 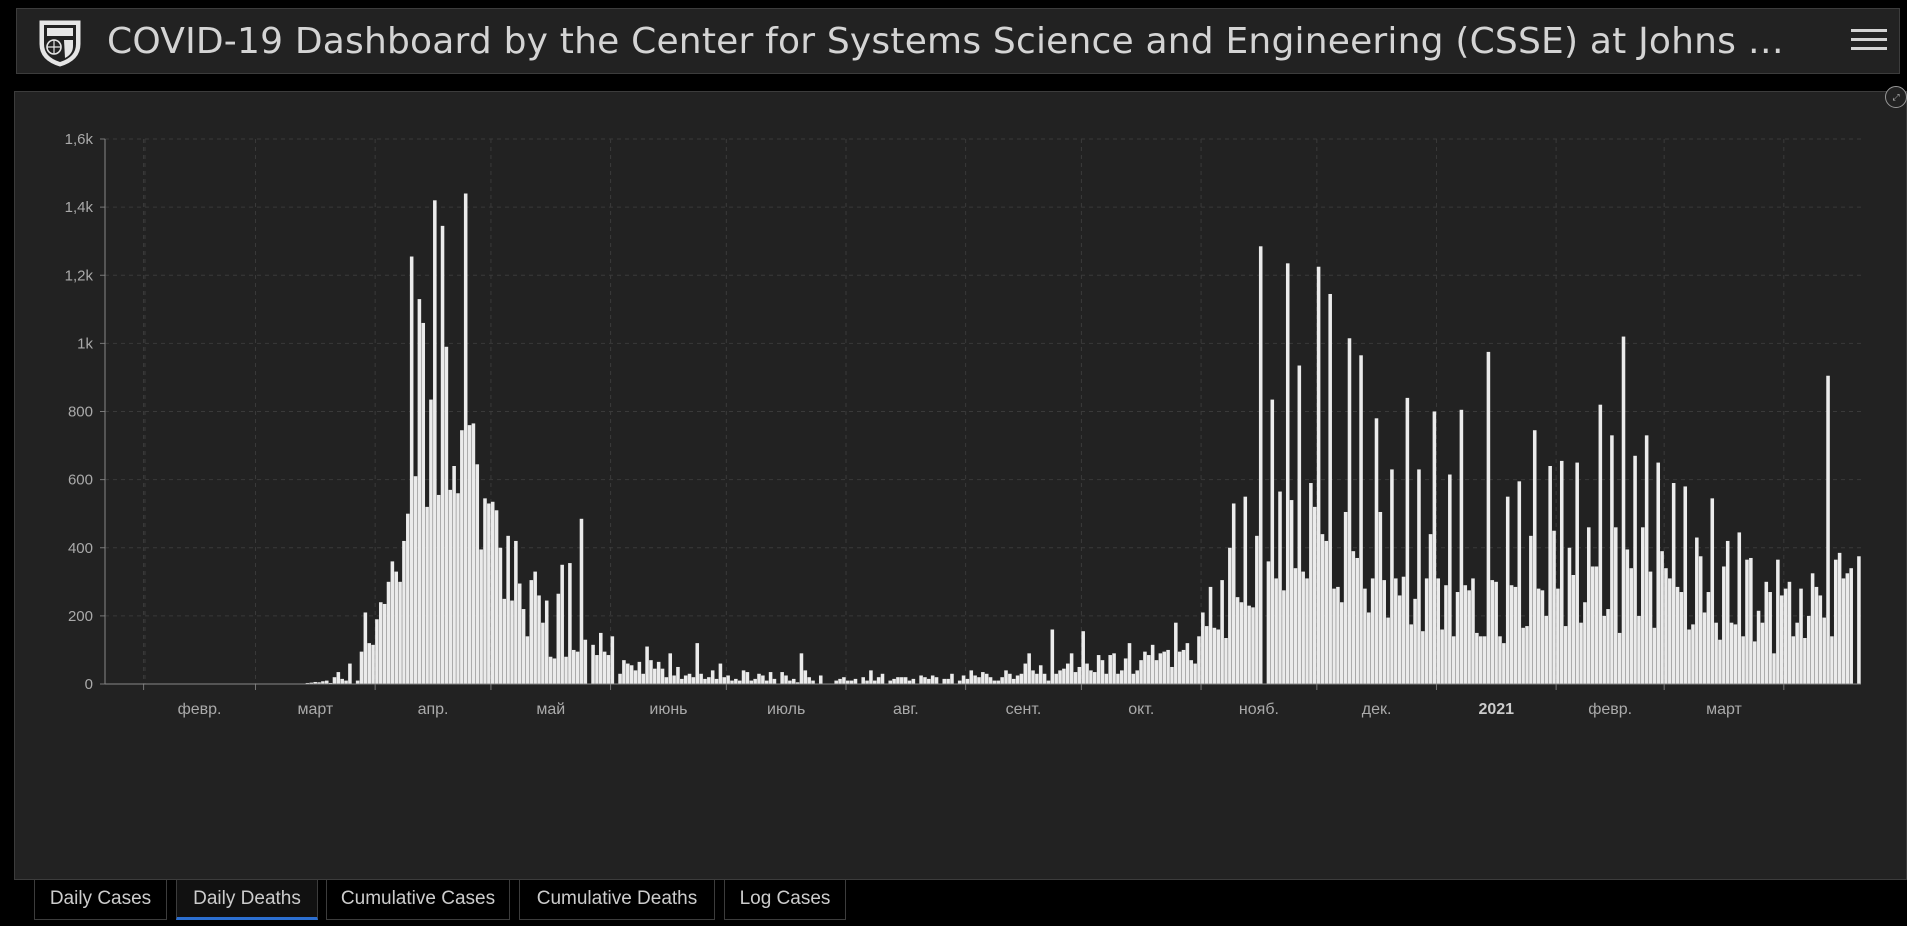 I want to click on tab-daily-cases: Daily Cases, so click(x=100, y=900).